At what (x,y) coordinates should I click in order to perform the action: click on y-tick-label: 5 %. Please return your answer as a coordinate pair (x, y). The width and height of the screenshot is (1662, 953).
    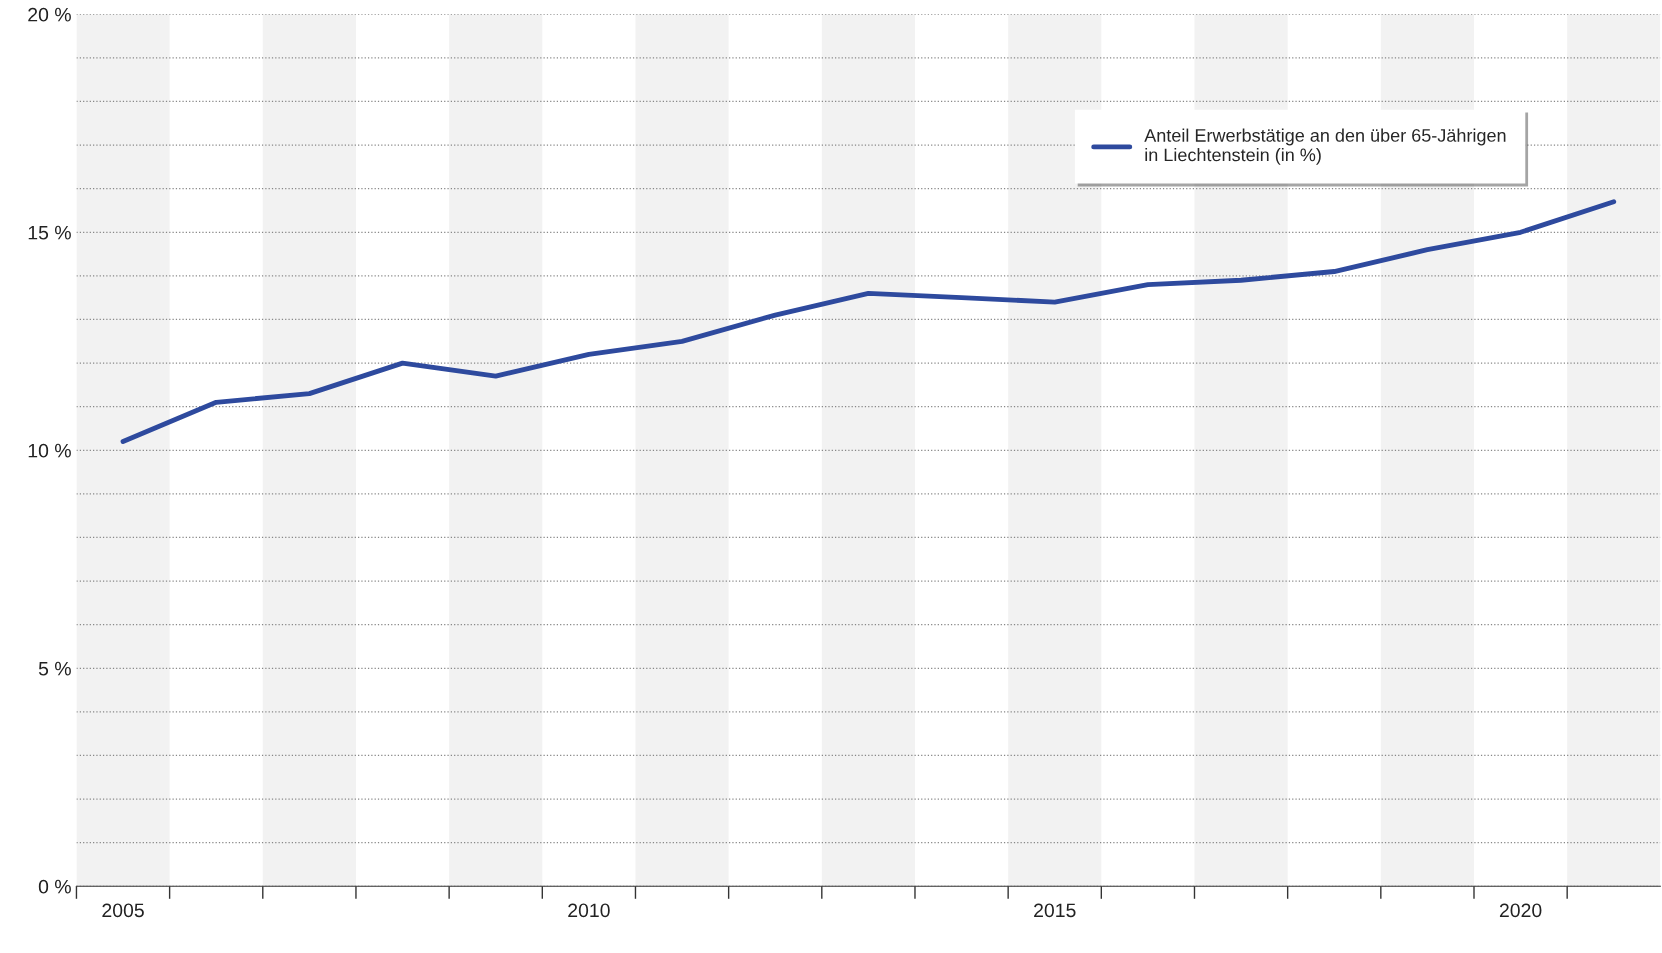
    Looking at the image, I should click on (54, 668).